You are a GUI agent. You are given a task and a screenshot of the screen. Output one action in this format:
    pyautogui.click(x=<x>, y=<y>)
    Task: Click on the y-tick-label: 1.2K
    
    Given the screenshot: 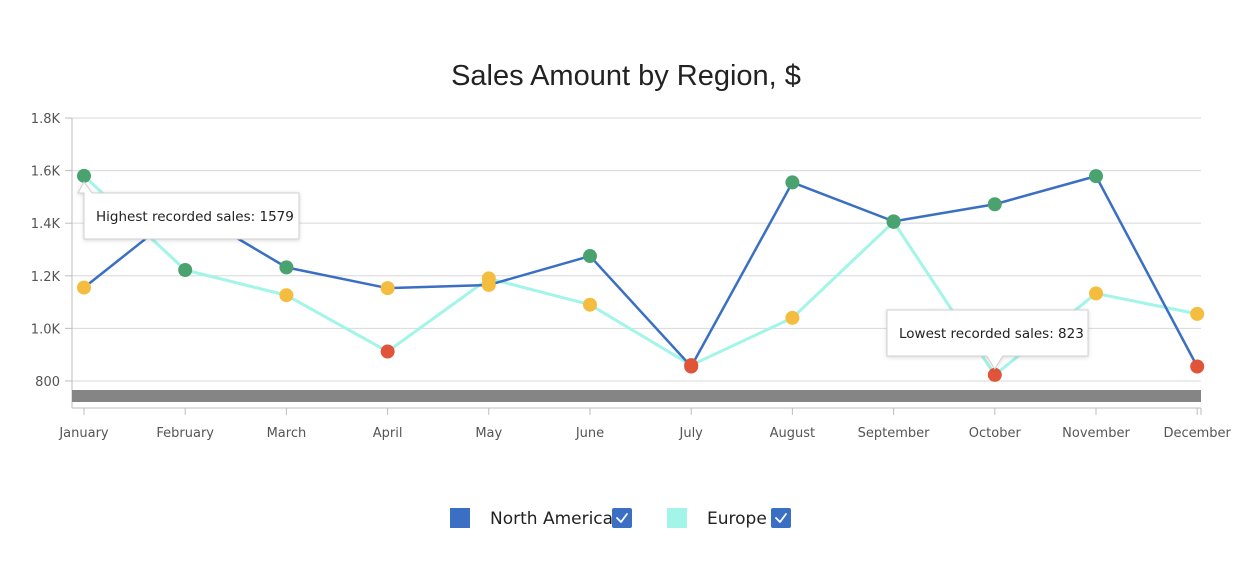 What is the action you would take?
    pyautogui.click(x=46, y=277)
    